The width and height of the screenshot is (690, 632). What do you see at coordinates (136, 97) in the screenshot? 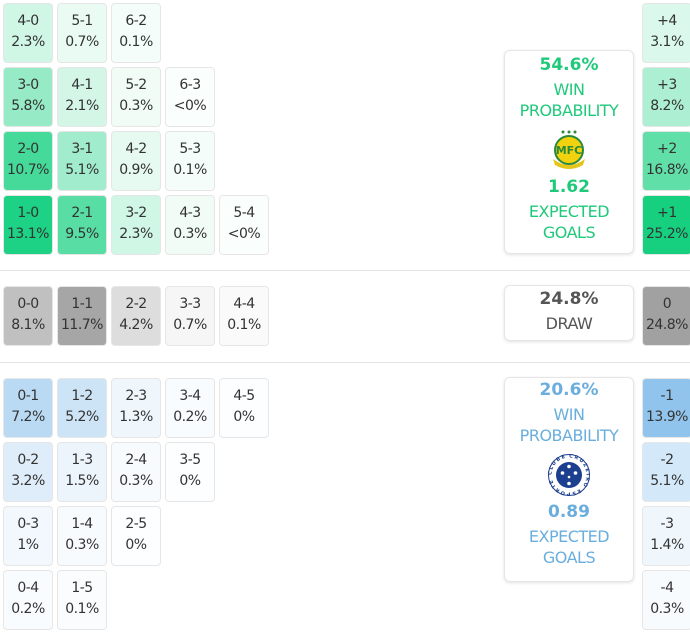
I see `scoreline-cell: 5-2 0.3%` at bounding box center [136, 97].